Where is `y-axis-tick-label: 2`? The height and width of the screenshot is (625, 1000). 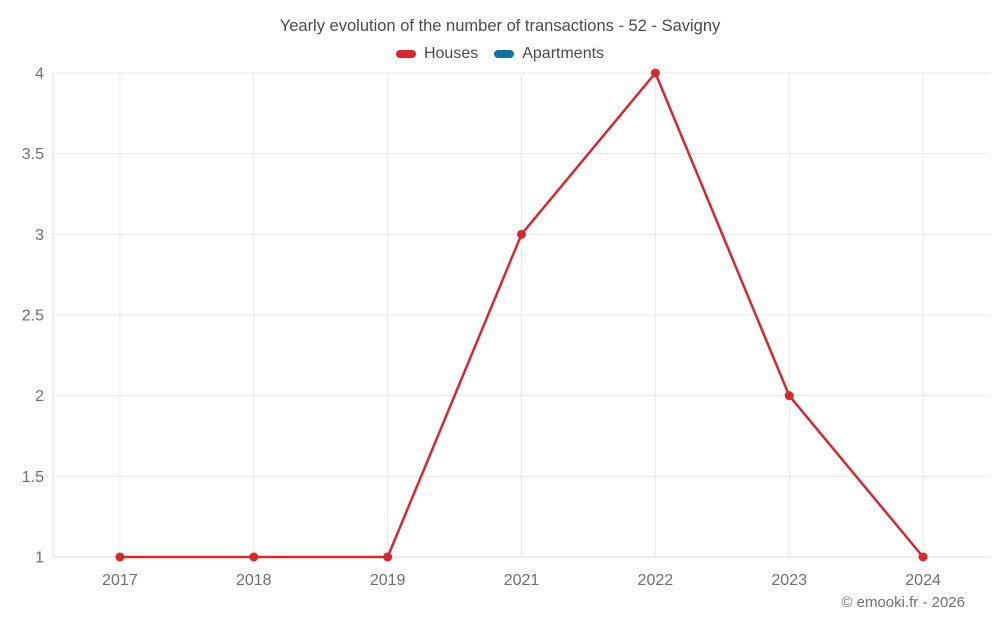
y-axis-tick-label: 2 is located at coordinates (39, 396).